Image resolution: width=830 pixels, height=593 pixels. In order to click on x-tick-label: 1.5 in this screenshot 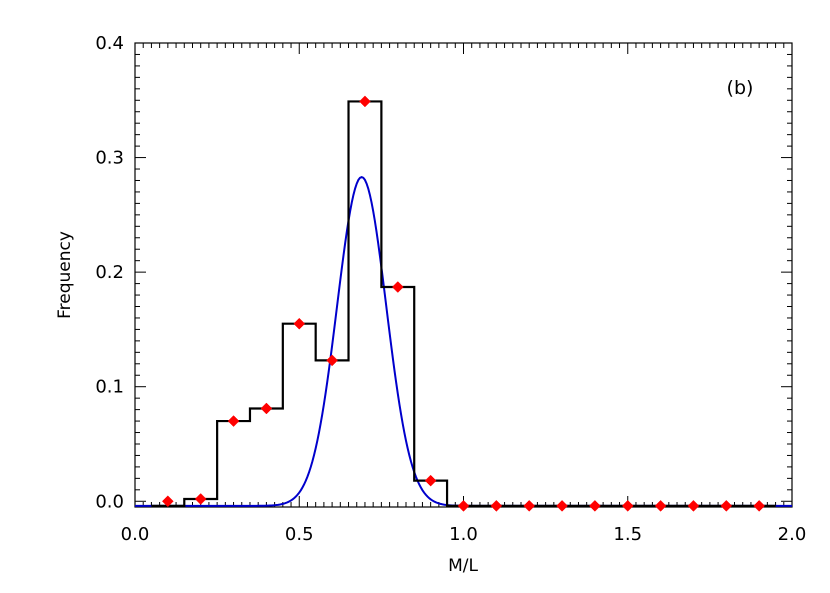, I will do `click(627, 534)`.